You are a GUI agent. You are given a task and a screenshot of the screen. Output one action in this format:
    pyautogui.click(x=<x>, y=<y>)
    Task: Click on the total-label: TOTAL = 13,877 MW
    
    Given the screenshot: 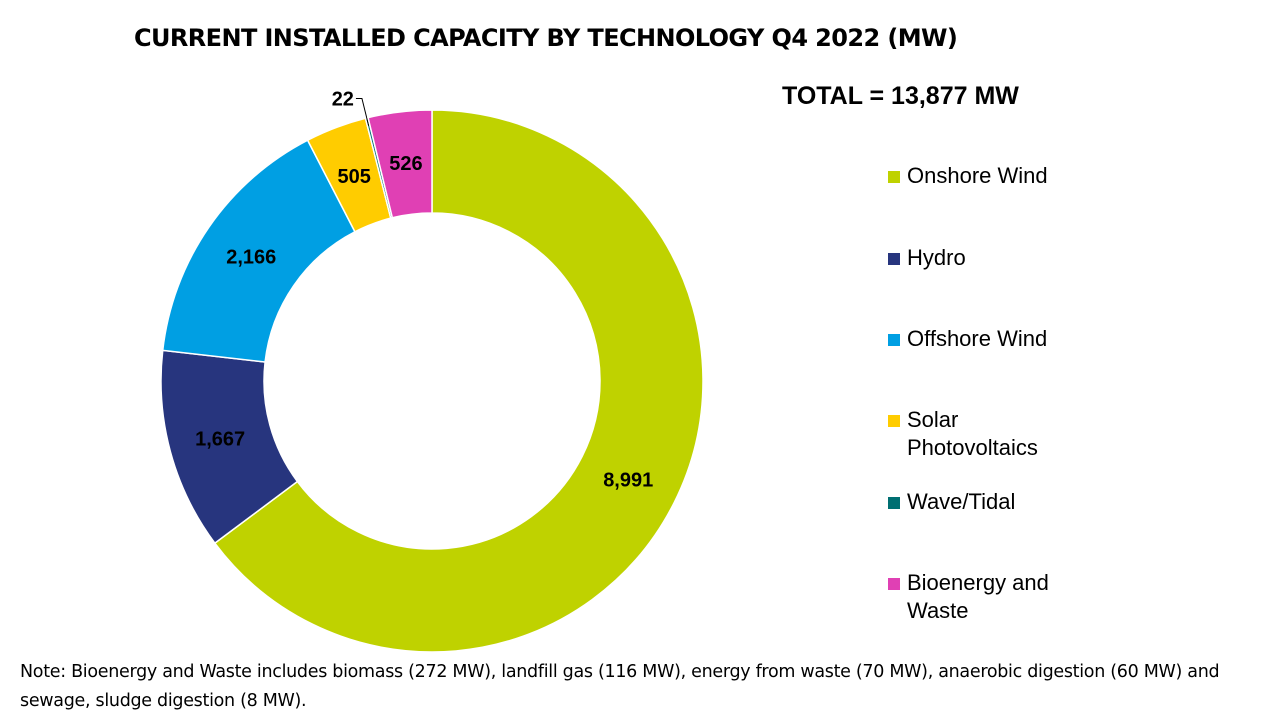 What is the action you would take?
    pyautogui.click(x=900, y=96)
    